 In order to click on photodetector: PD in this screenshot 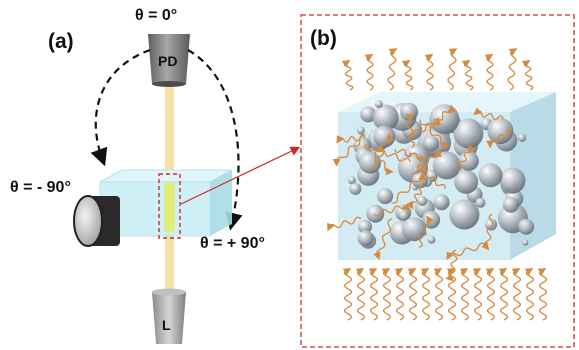, I will do `click(169, 60)`.